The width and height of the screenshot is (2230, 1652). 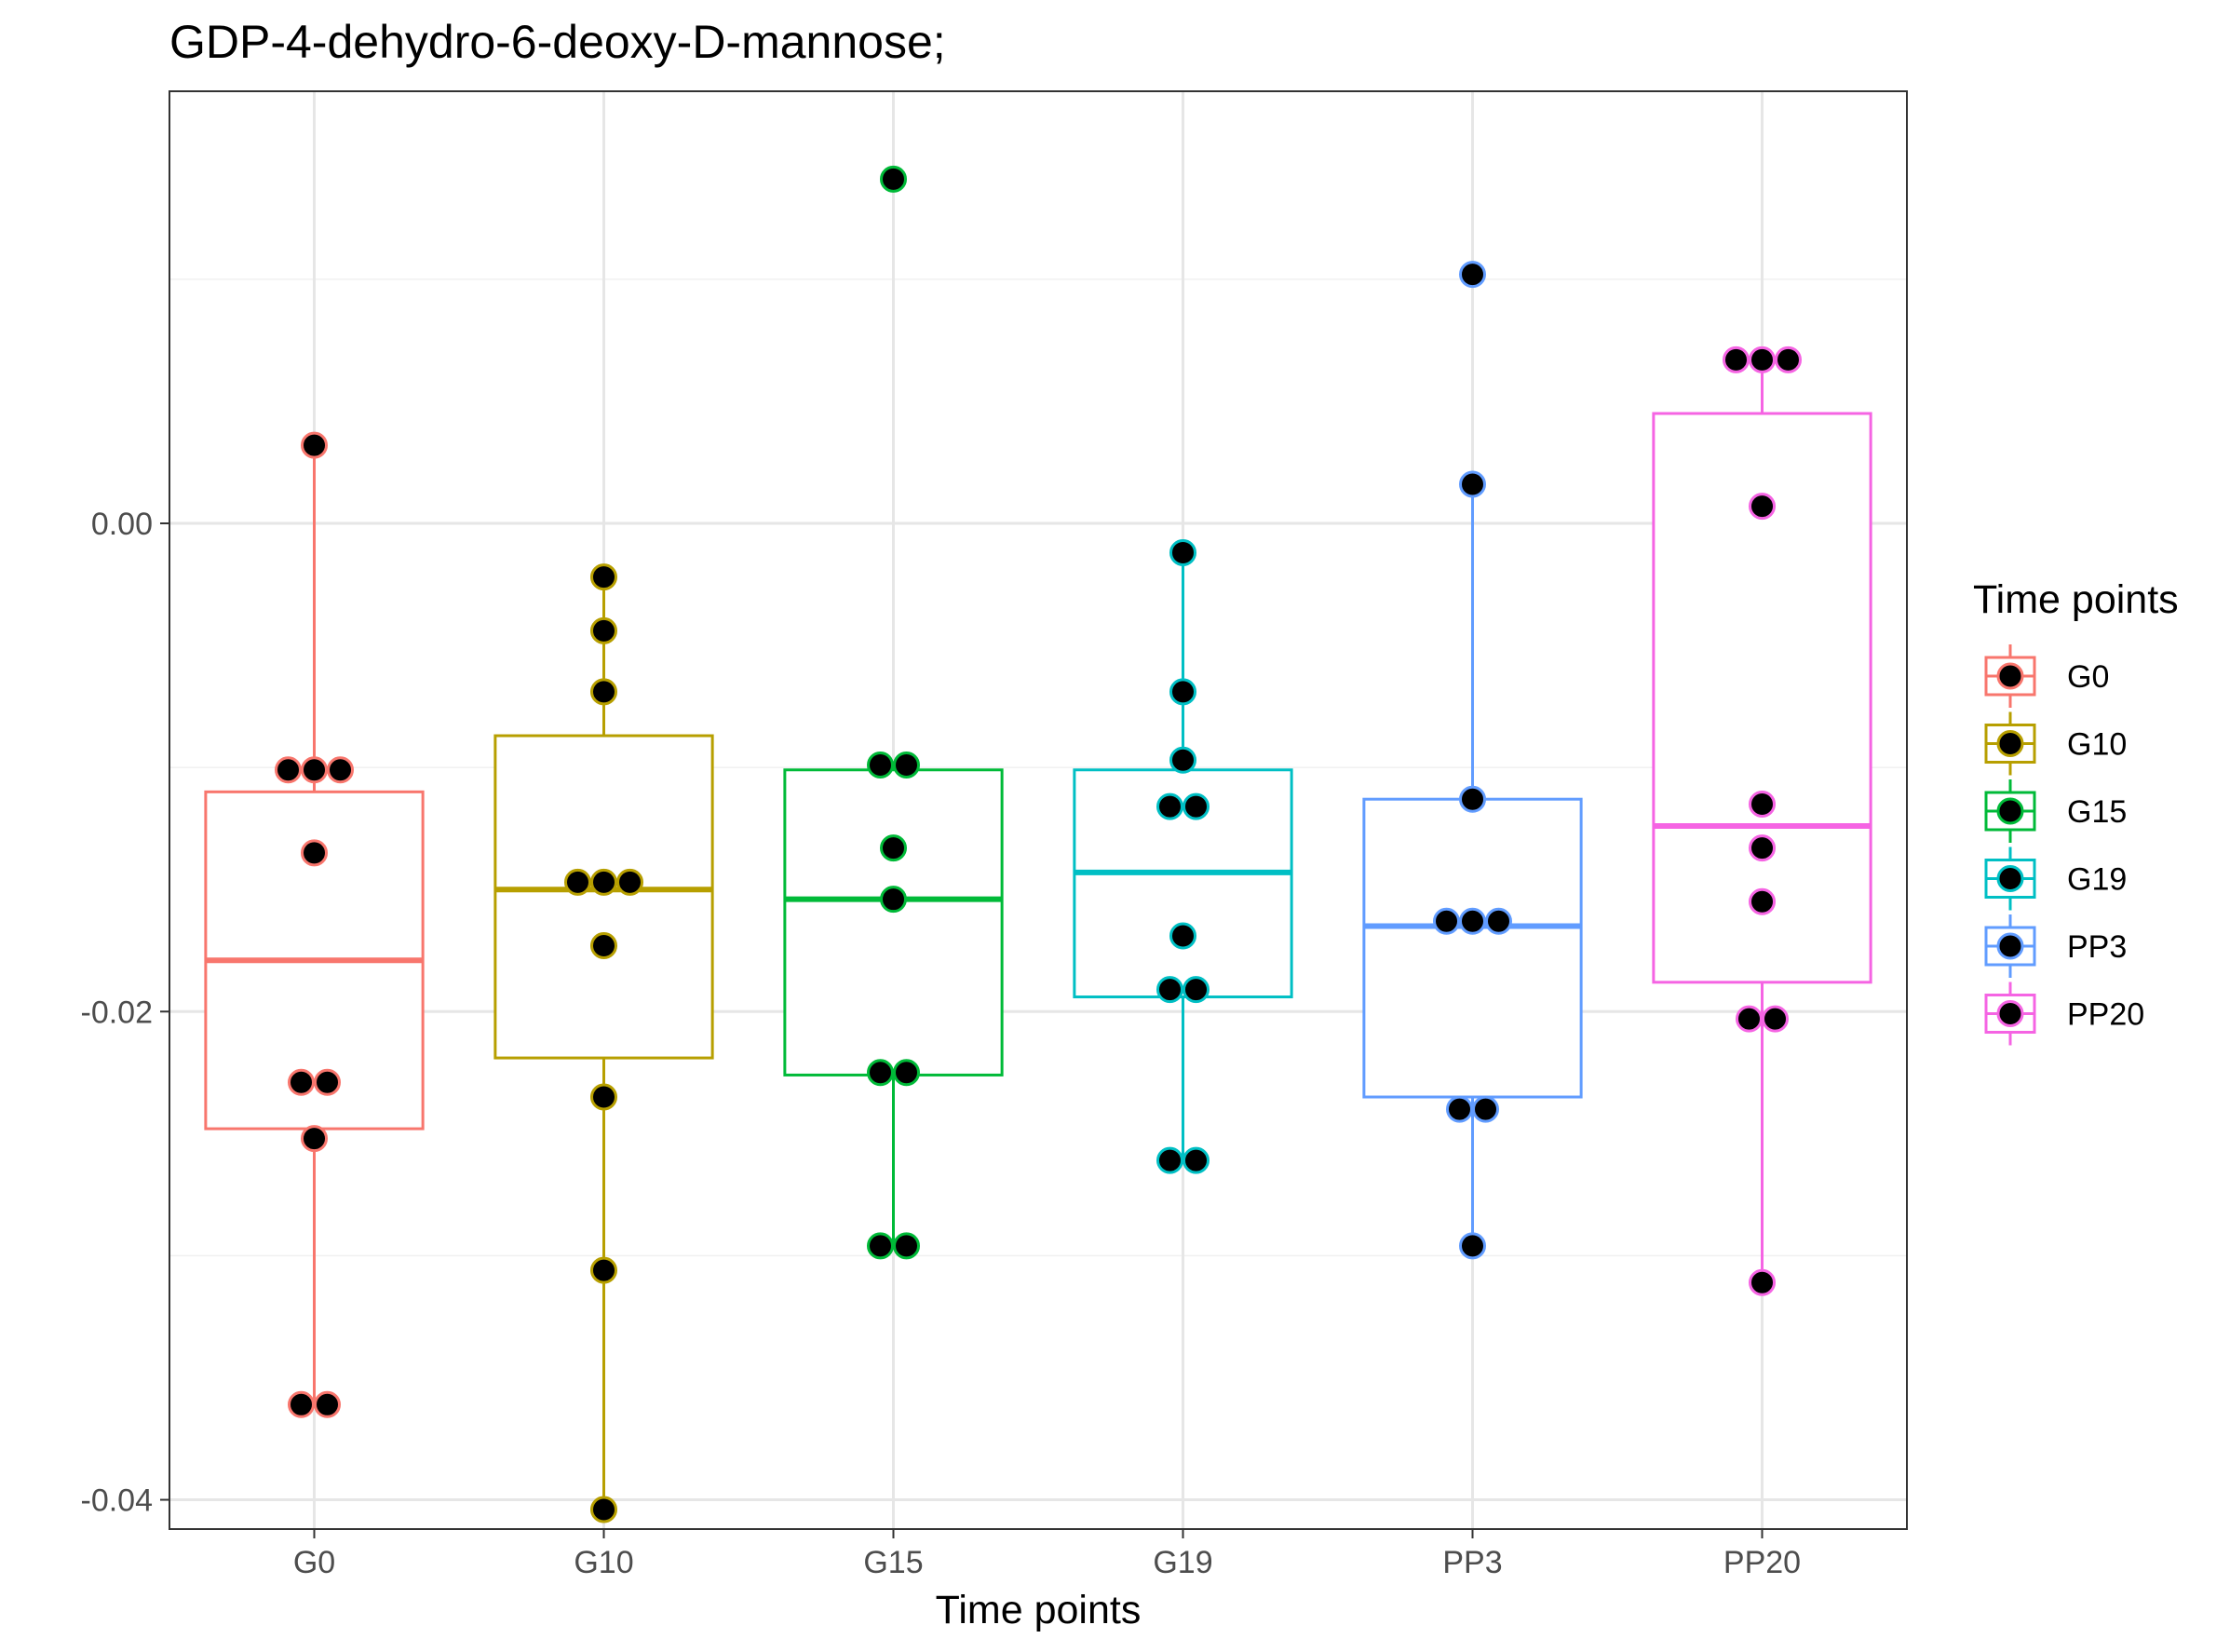 I want to click on x-axis-label: Time points, so click(x=1039, y=1610).